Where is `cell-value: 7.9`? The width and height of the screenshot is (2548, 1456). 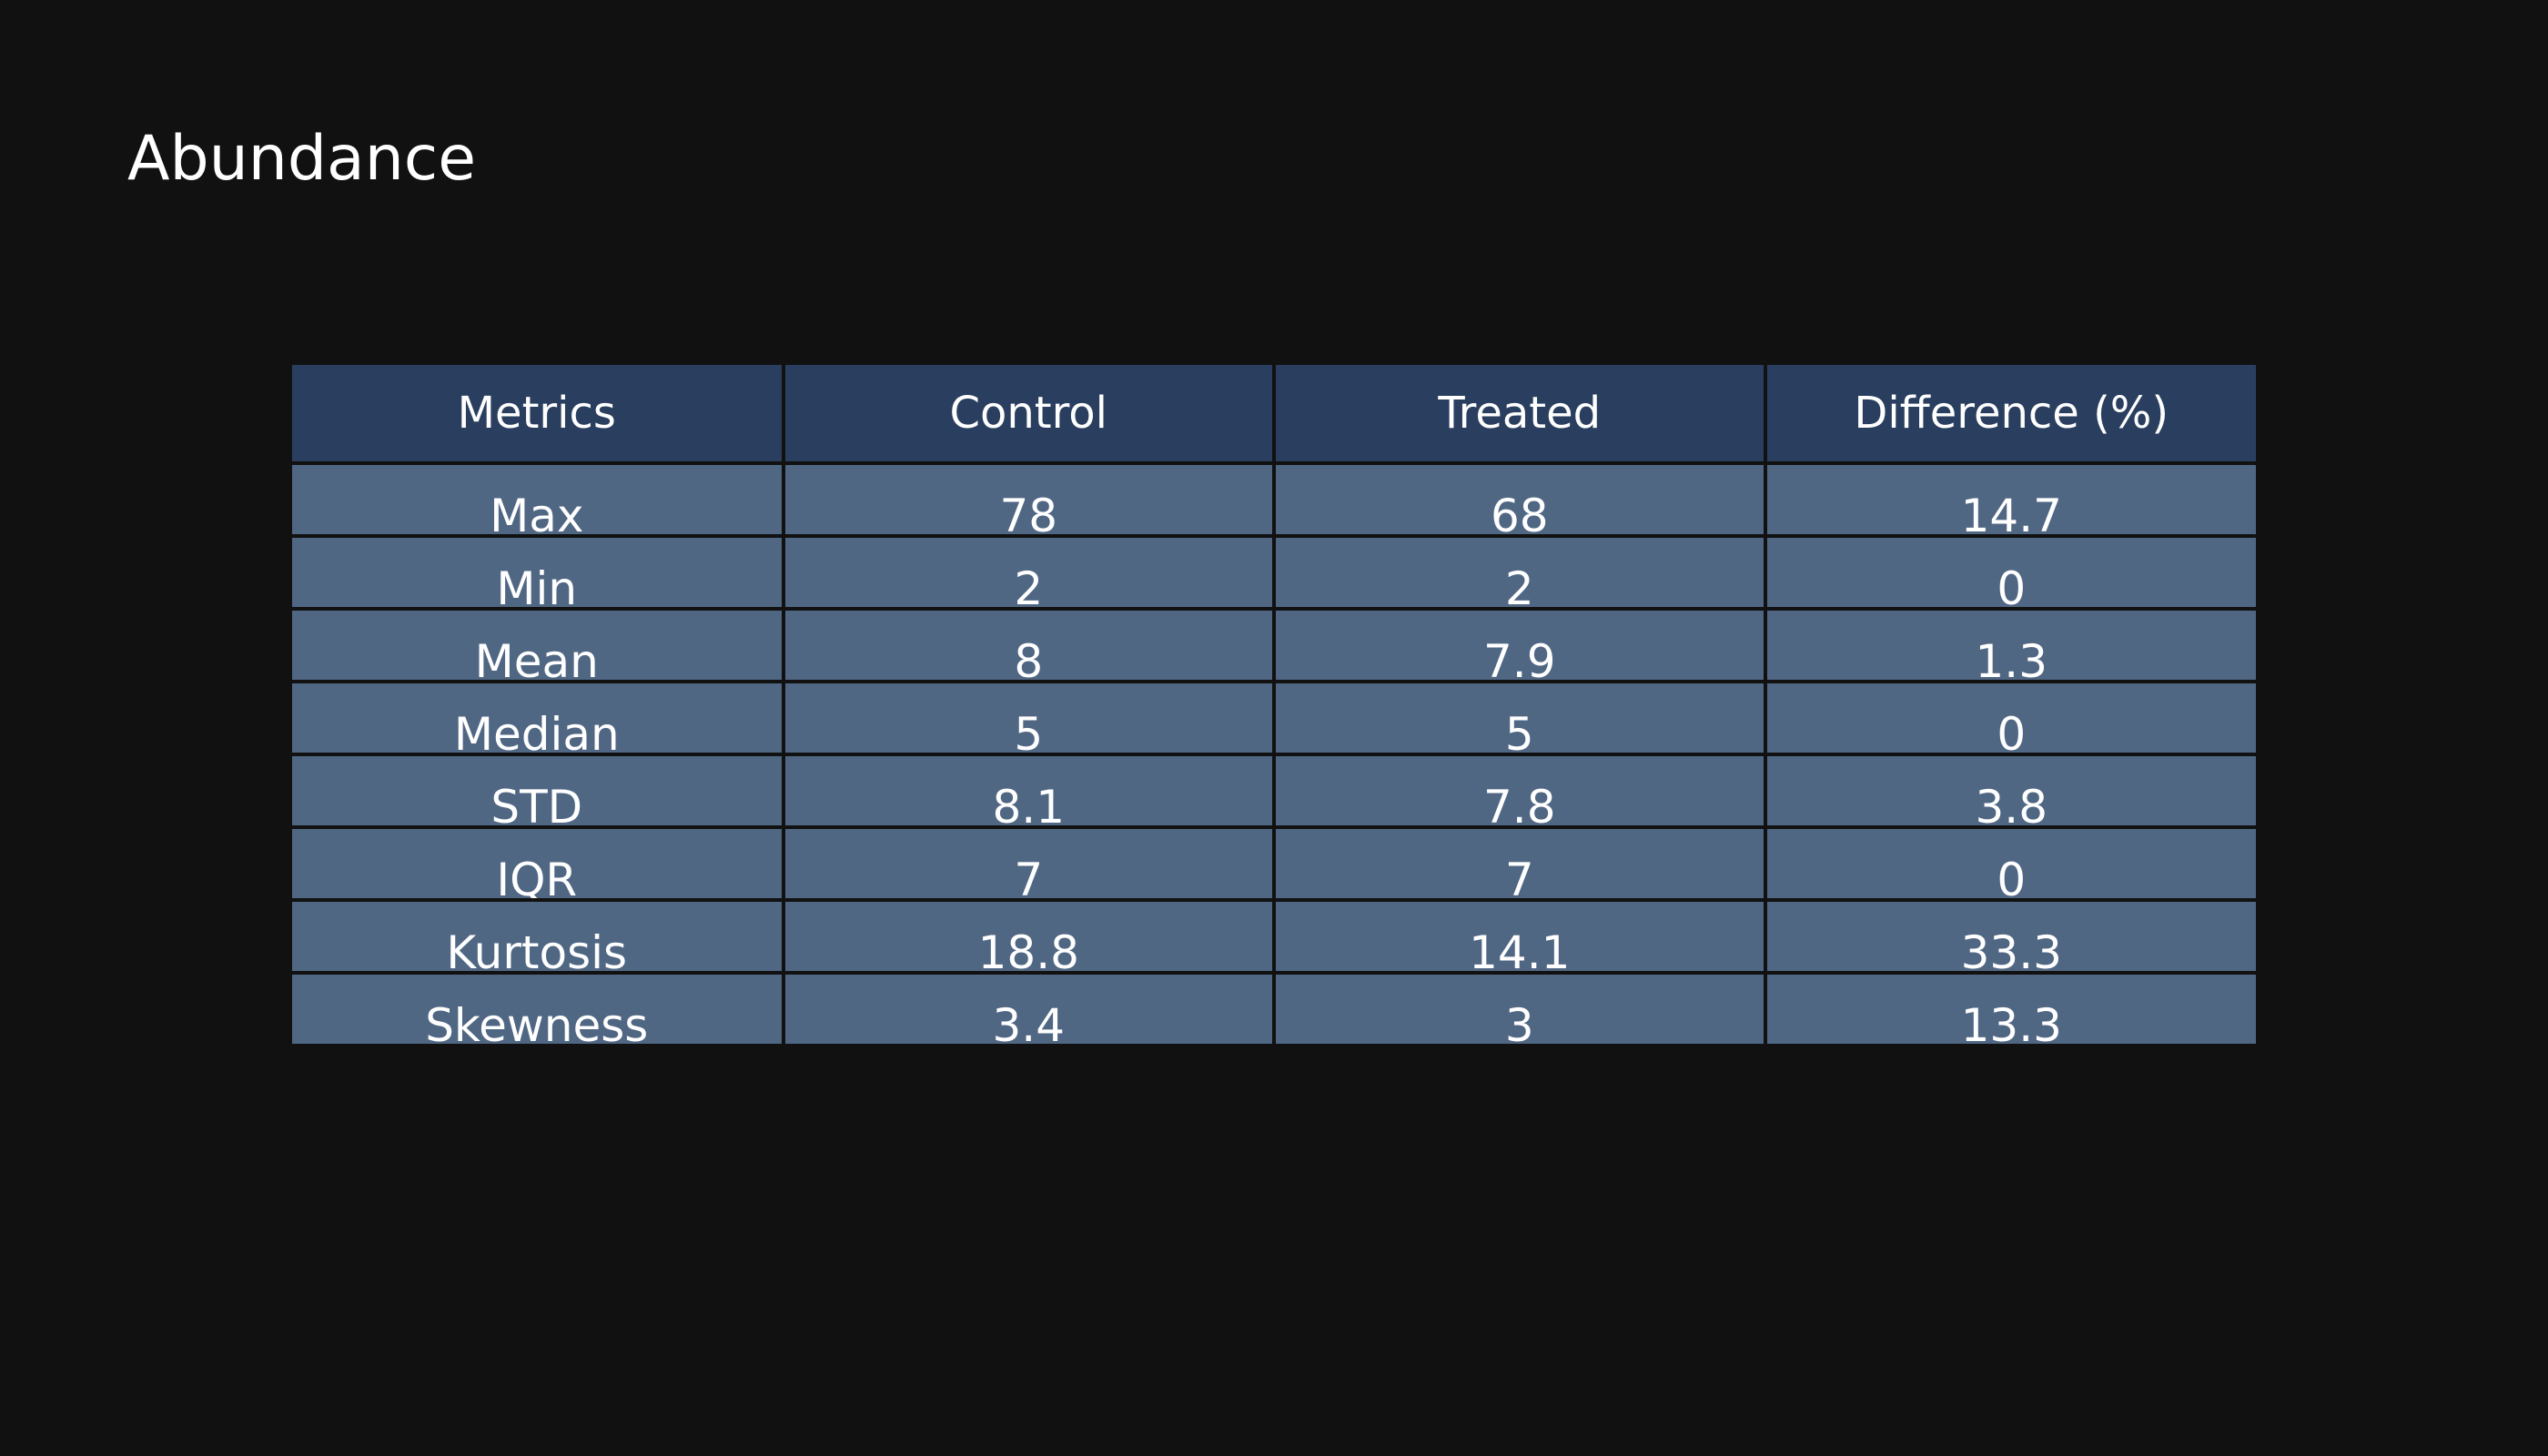 cell-value: 7.9 is located at coordinates (1519, 659).